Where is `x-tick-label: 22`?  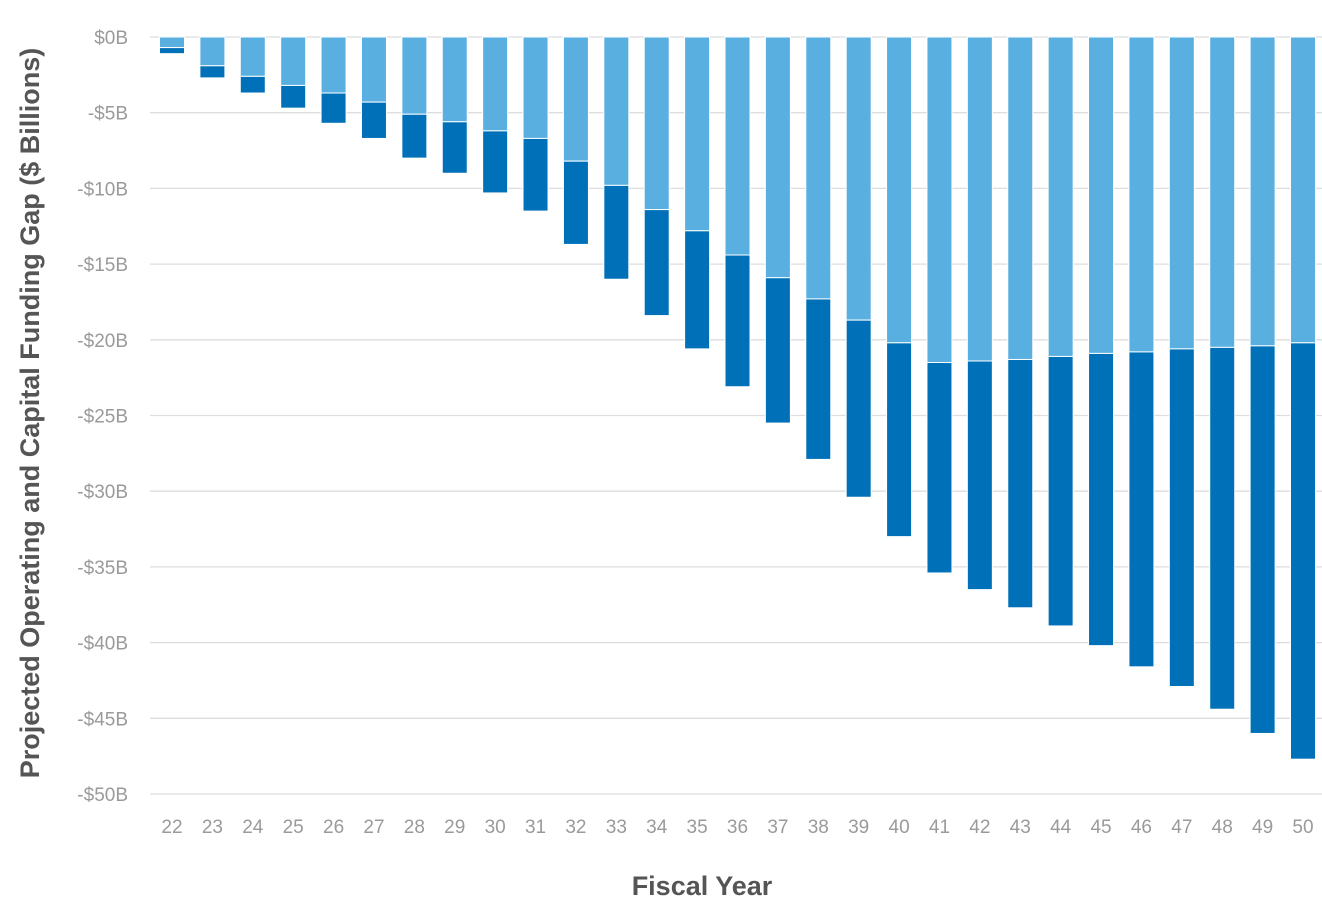 x-tick-label: 22 is located at coordinates (171, 827).